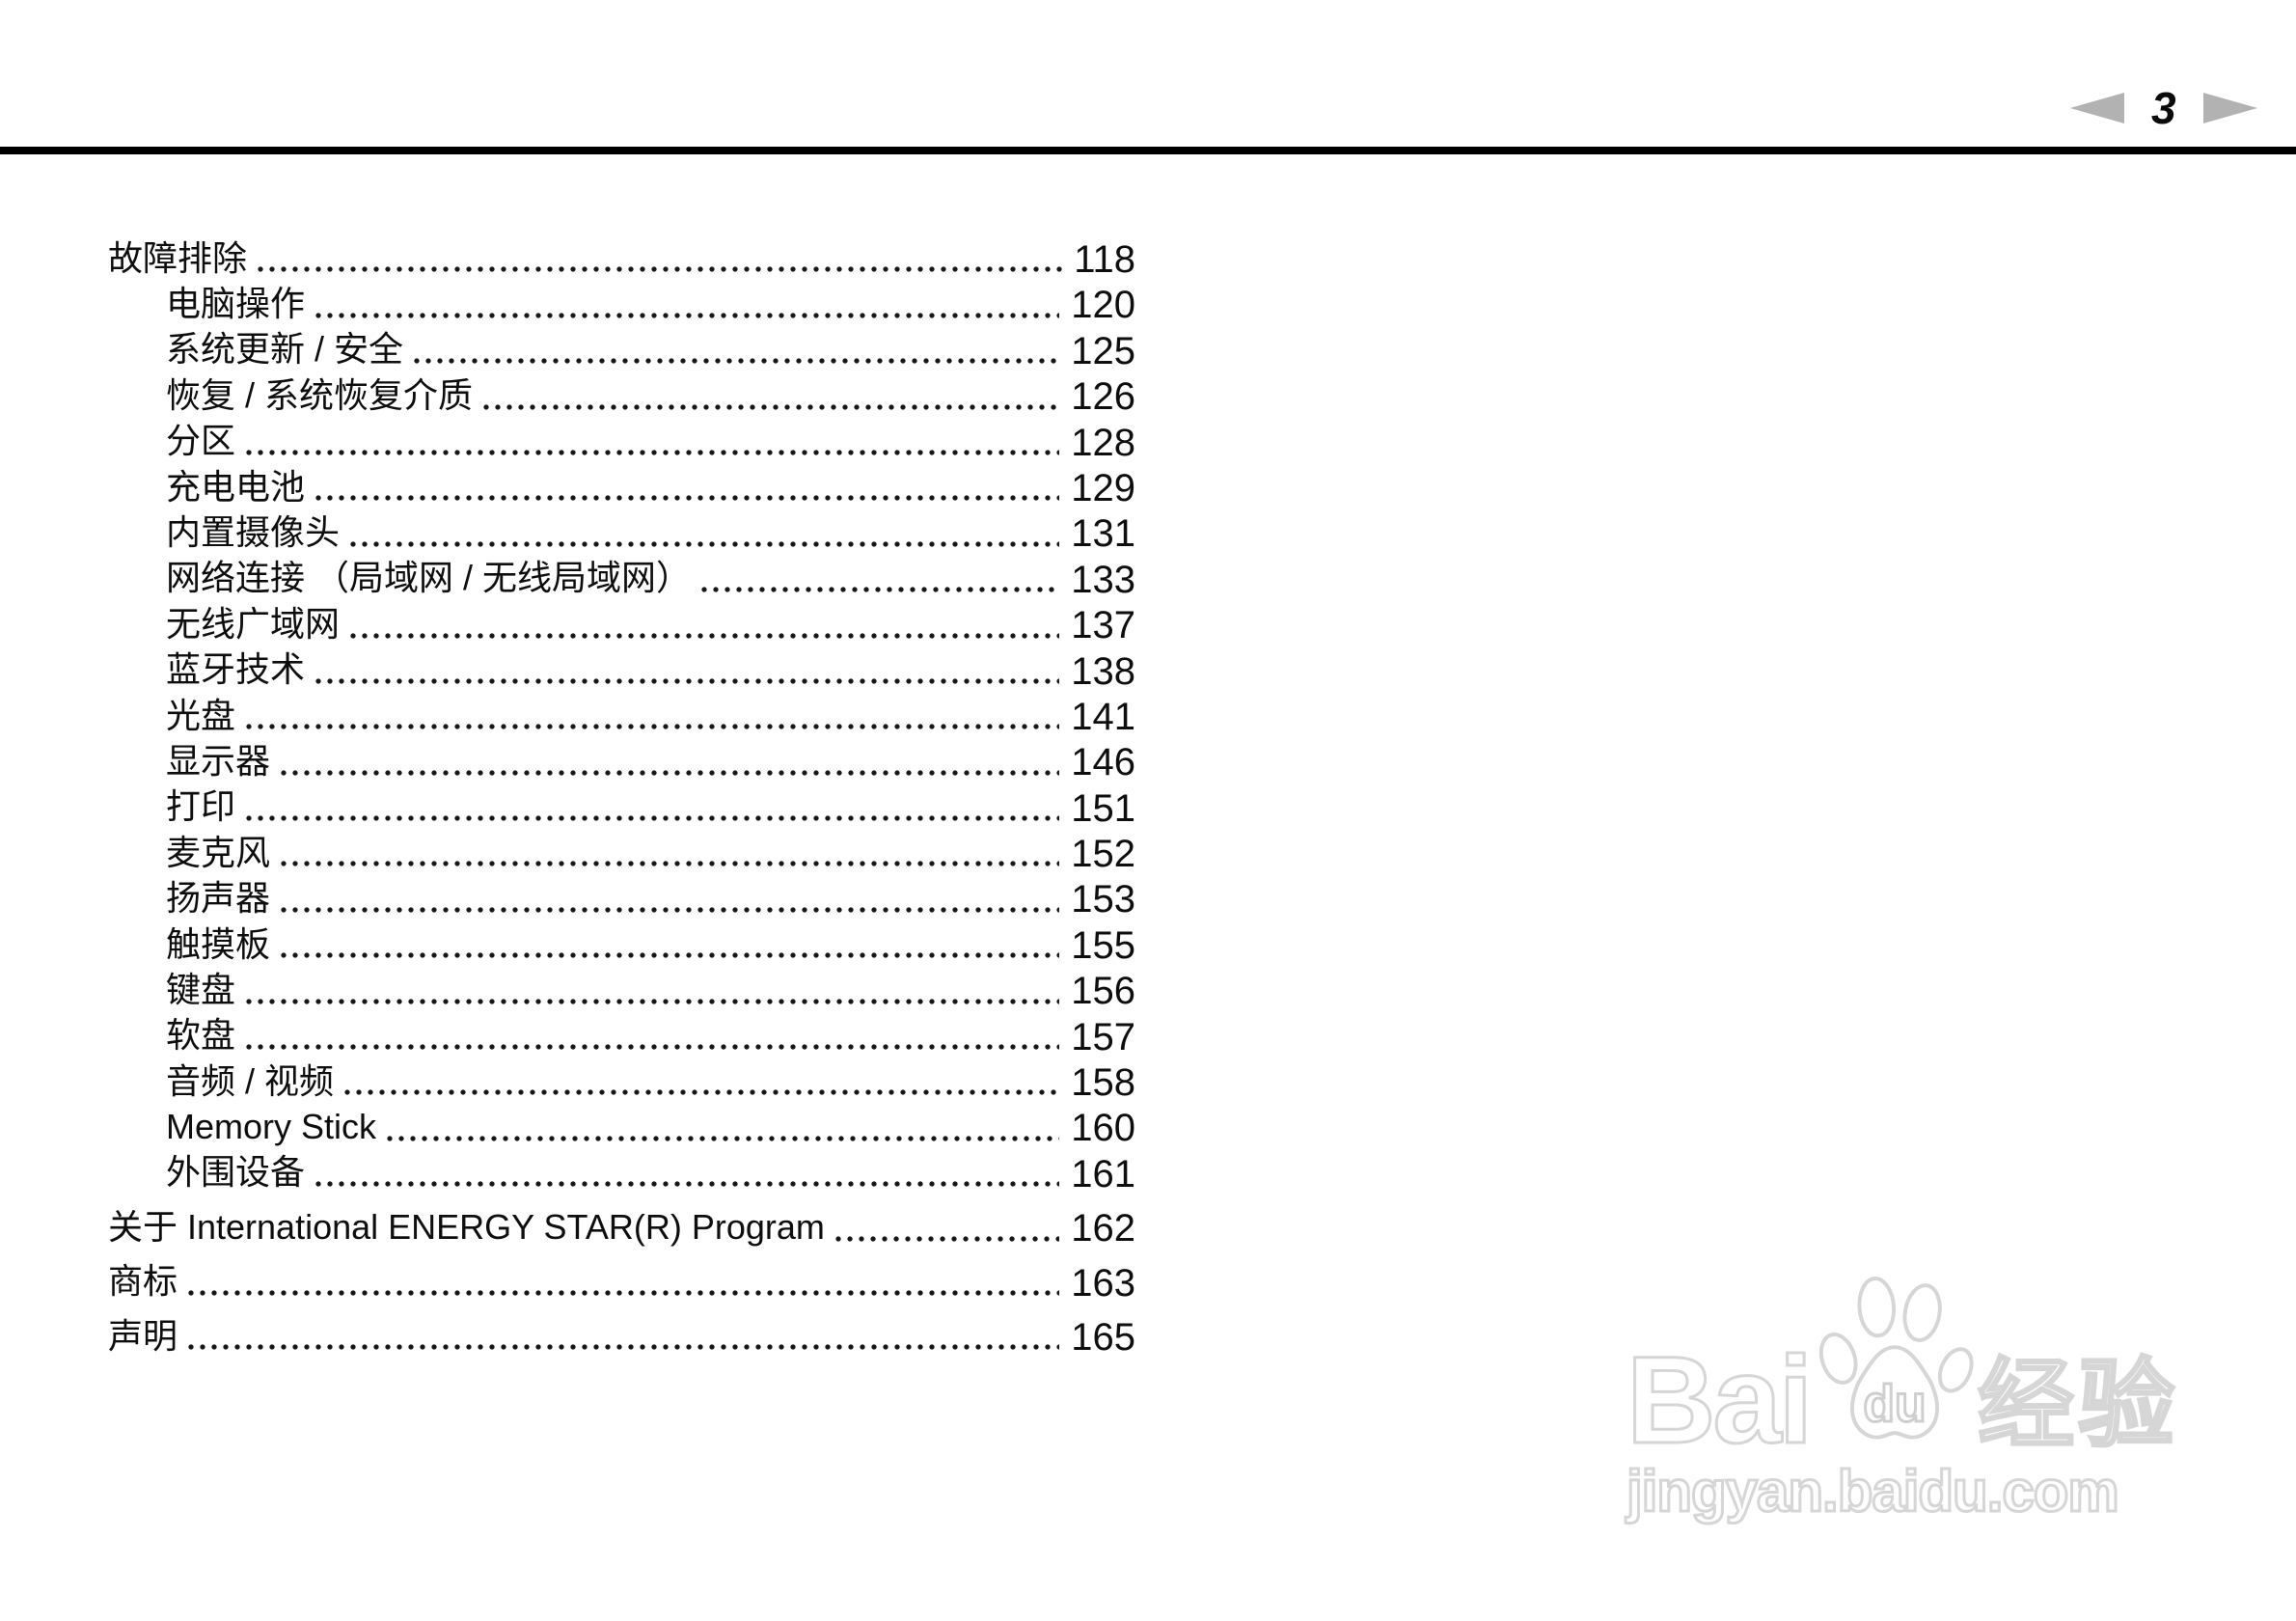 The height and width of the screenshot is (1621, 2296). What do you see at coordinates (621, 1079) in the screenshot?
I see `toc-entry: 音频 / 视频 158` at bounding box center [621, 1079].